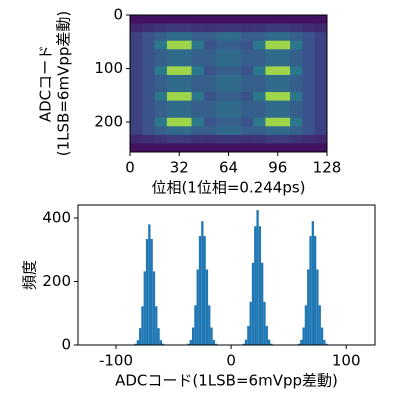 Image resolution: width=403 pixels, height=408 pixels. What do you see at coordinates (327, 168) in the screenshot?
I see `x-tick-label: 128` at bounding box center [327, 168].